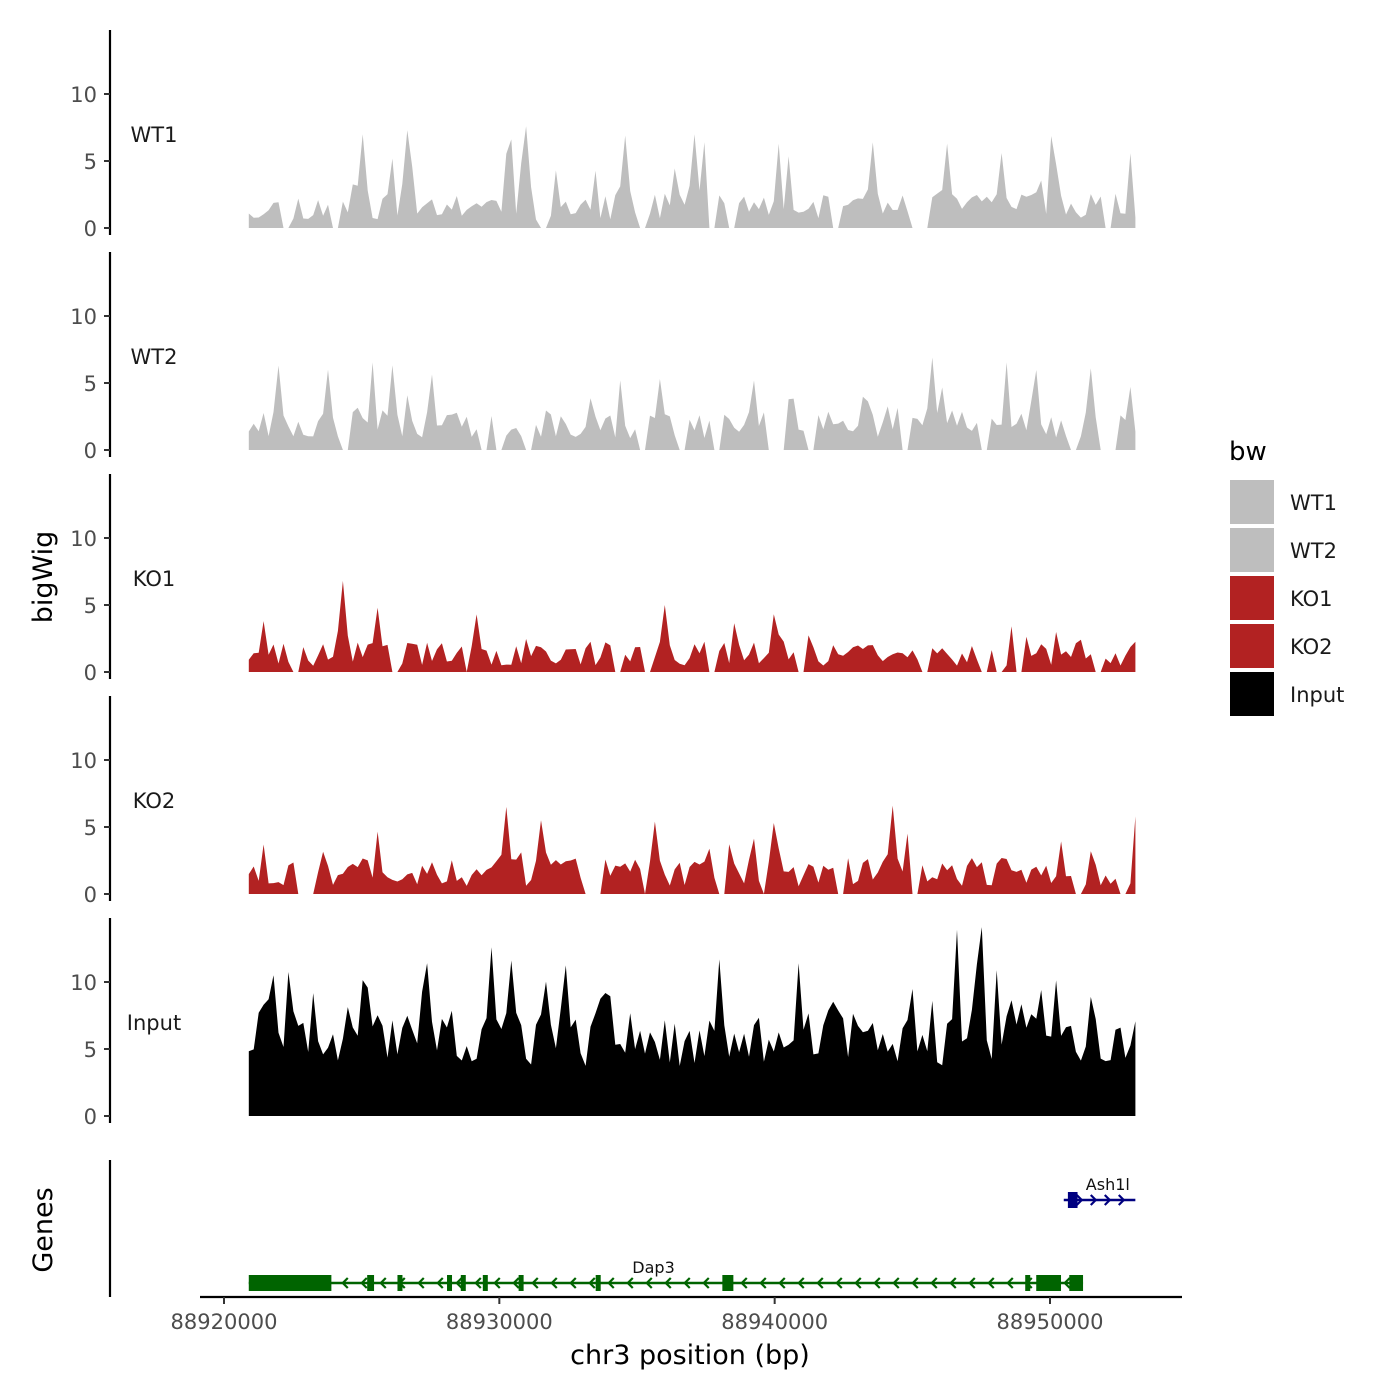 Image resolution: width=1400 pixels, height=1400 pixels. I want to click on legend-label-KO1: KO1, so click(1311, 599).